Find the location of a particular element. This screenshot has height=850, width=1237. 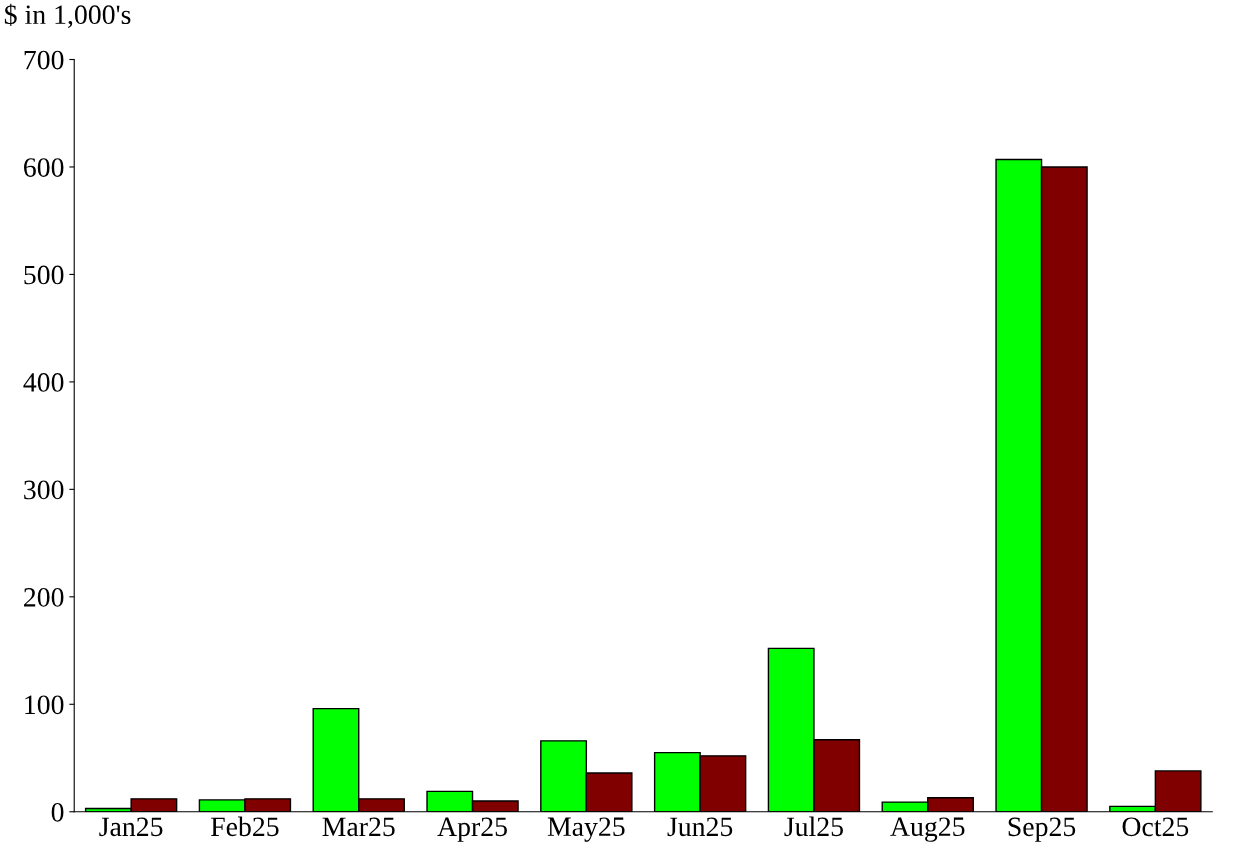

y-tick-label: 600 is located at coordinates (44, 167).